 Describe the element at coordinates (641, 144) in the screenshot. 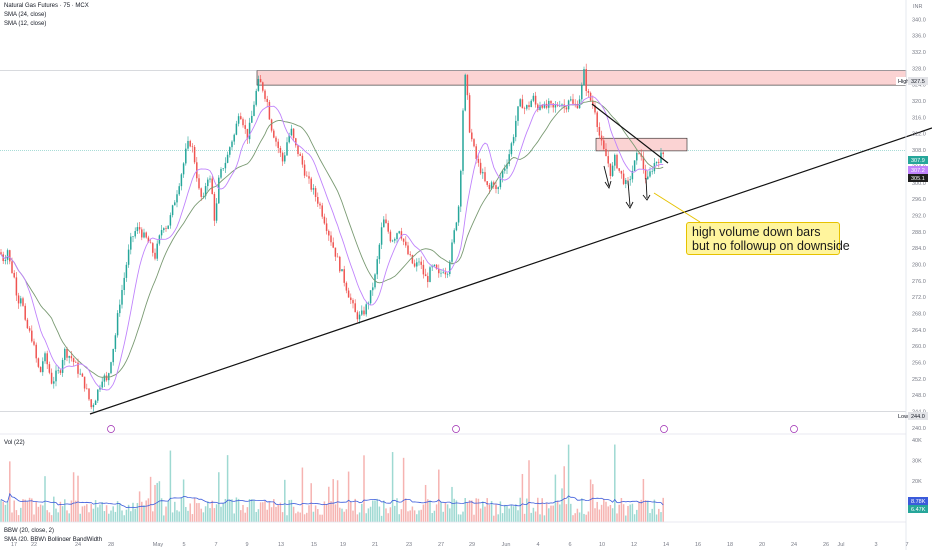

I see `small-resistance-zone` at that location.